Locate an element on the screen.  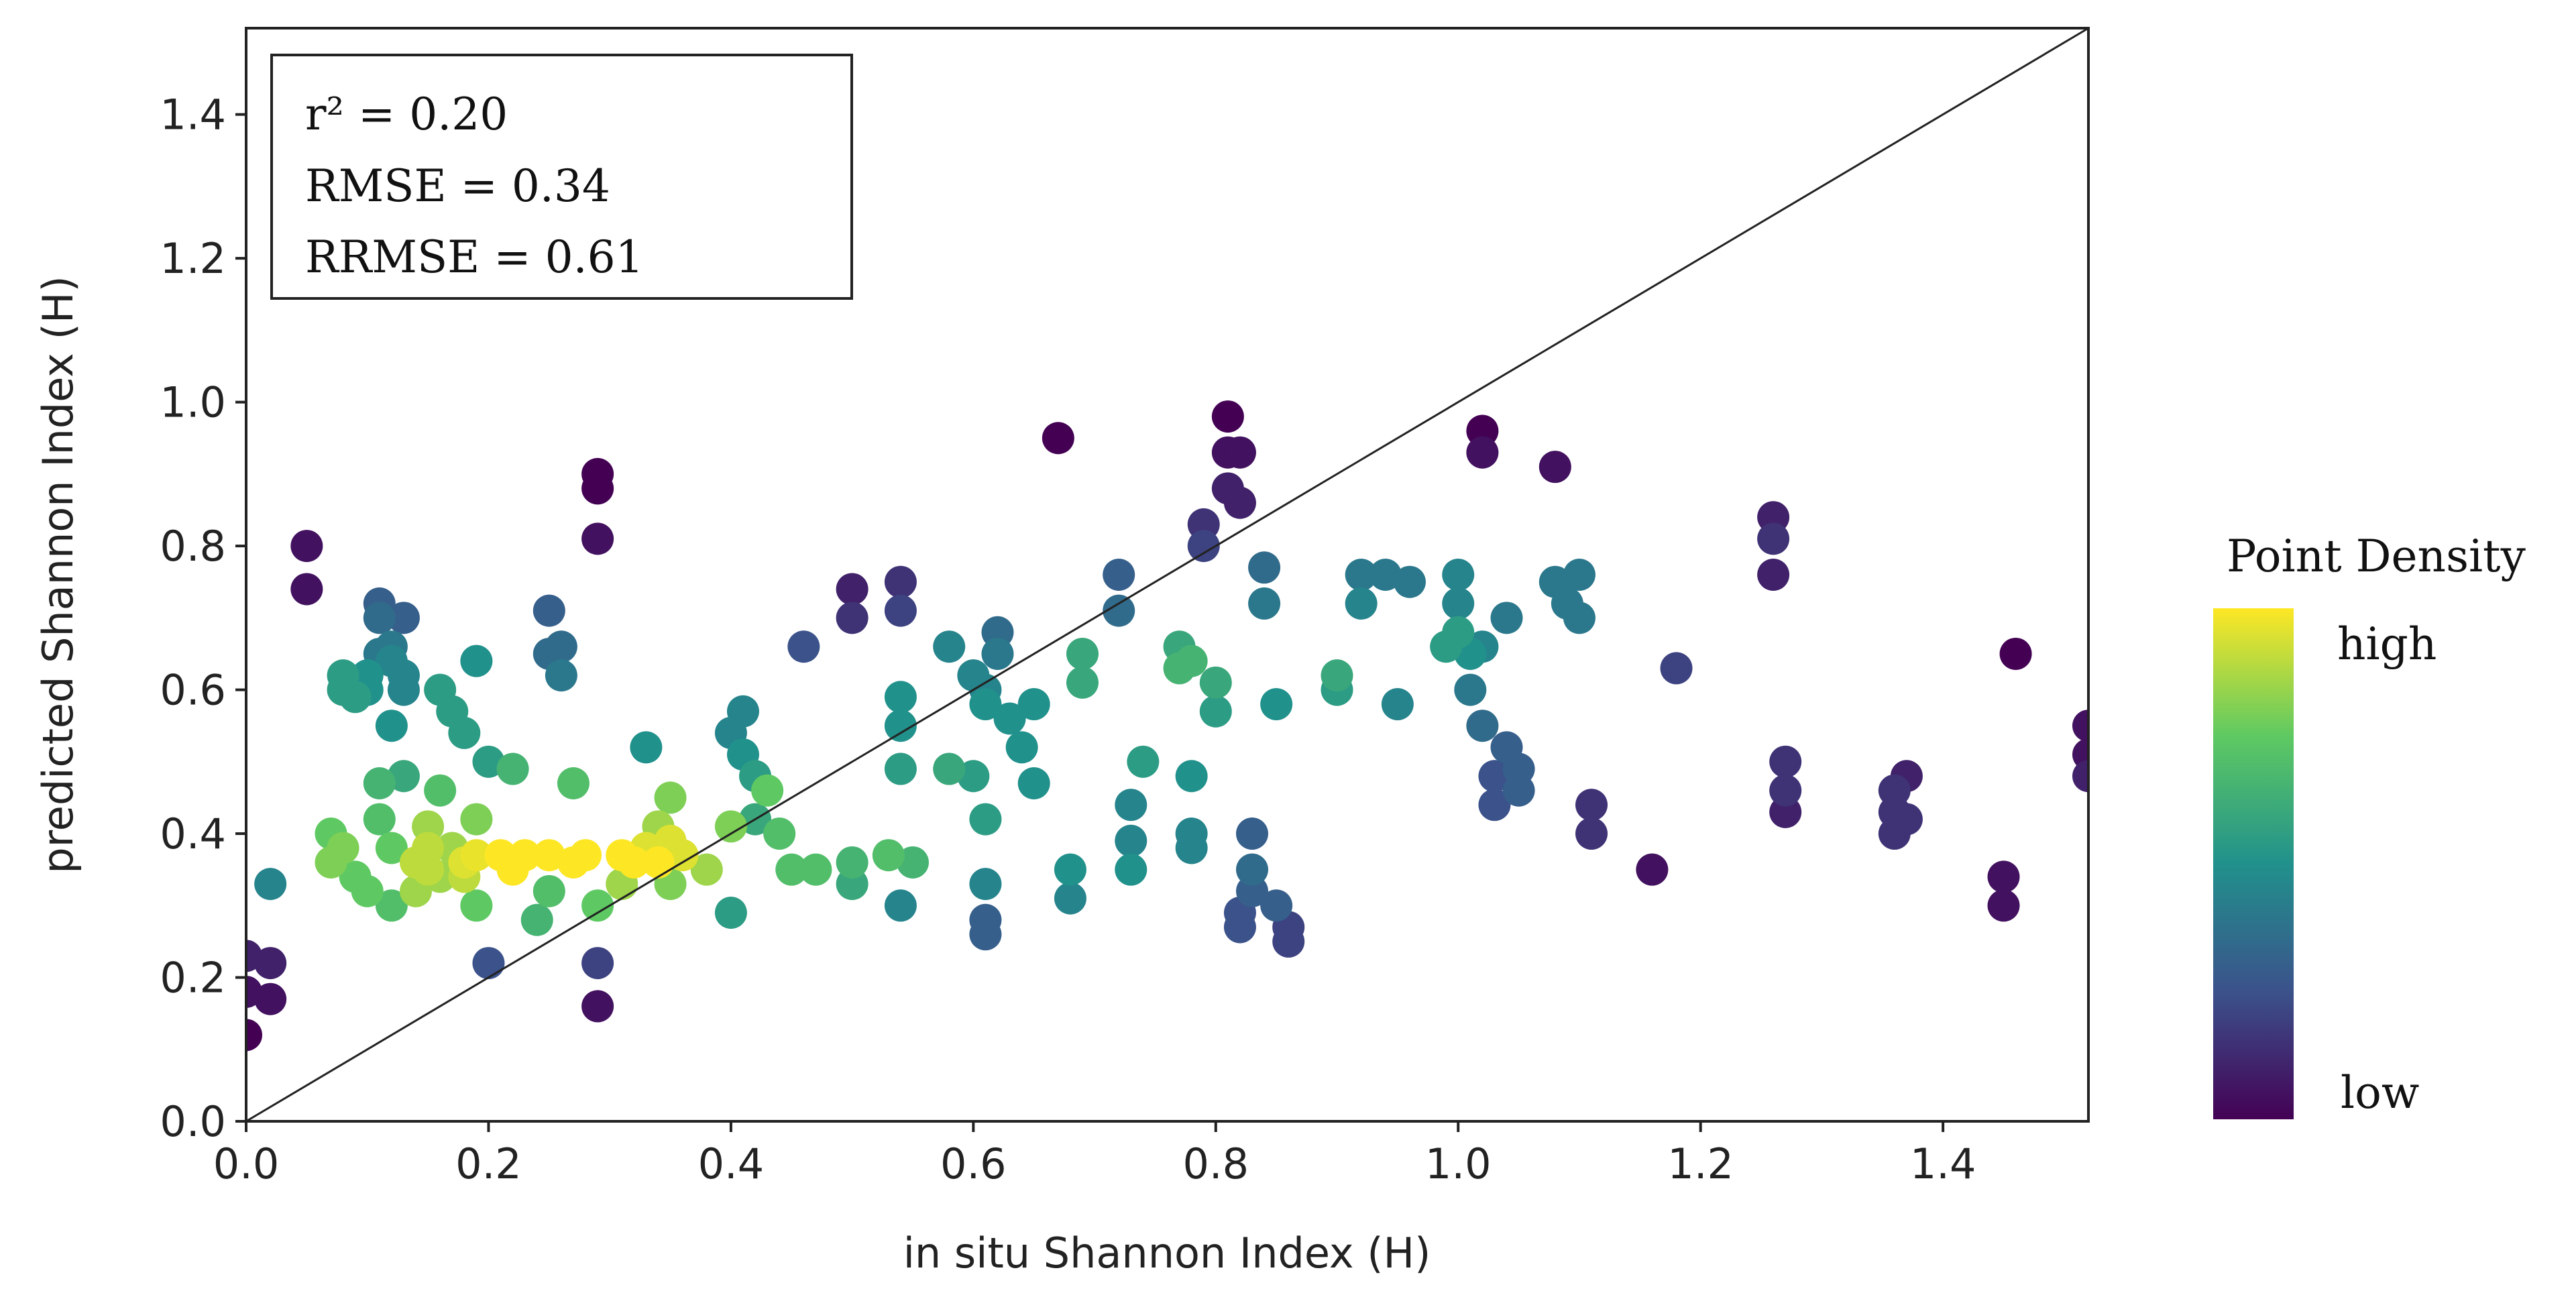
colorbar: Point Density high low is located at coordinates (2369, 824).